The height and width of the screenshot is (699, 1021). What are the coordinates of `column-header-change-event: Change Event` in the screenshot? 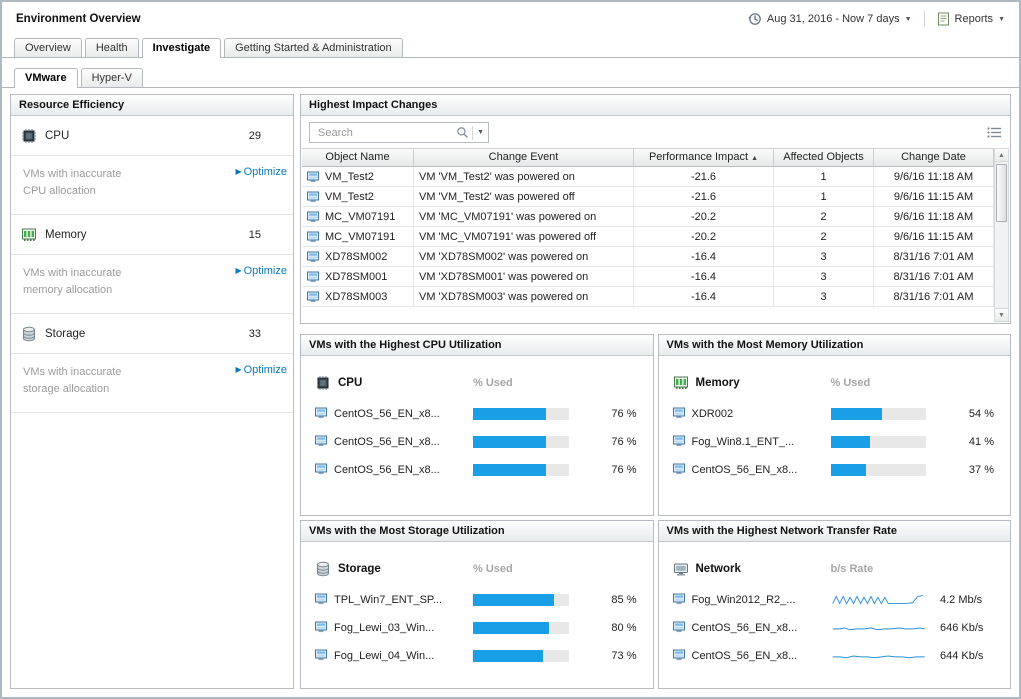 It's located at (524, 158).